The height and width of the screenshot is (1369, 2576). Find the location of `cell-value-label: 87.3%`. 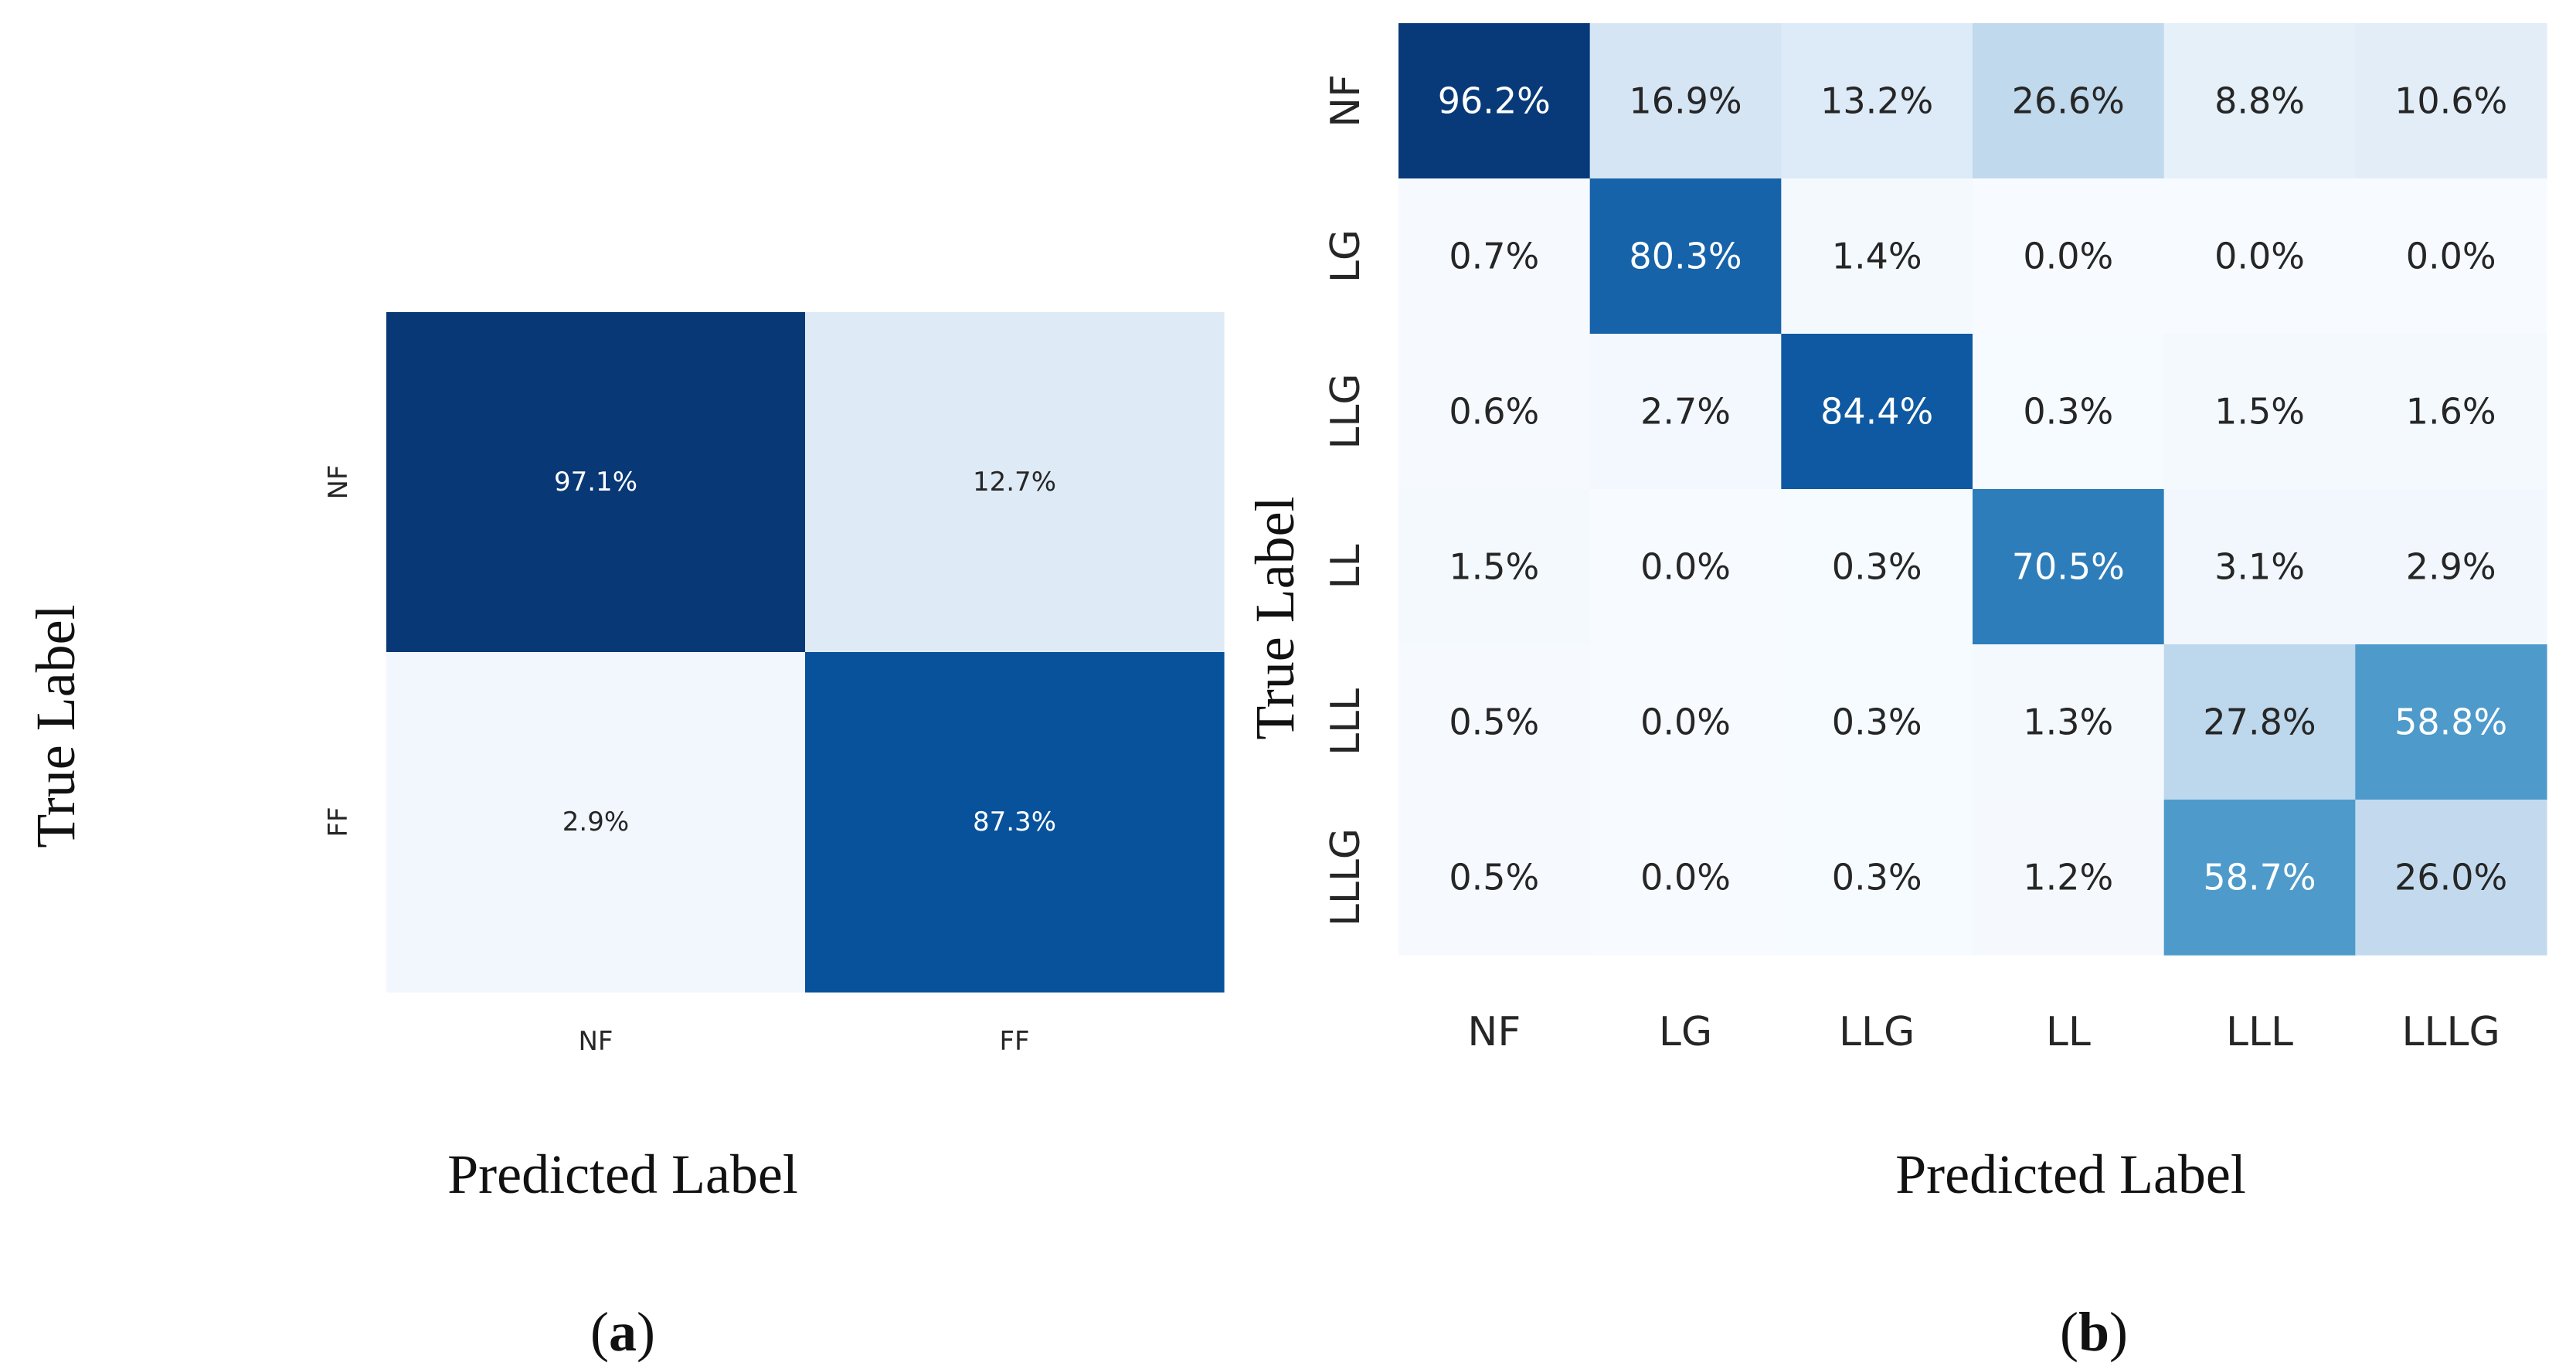

cell-value-label: 87.3% is located at coordinates (1014, 822).